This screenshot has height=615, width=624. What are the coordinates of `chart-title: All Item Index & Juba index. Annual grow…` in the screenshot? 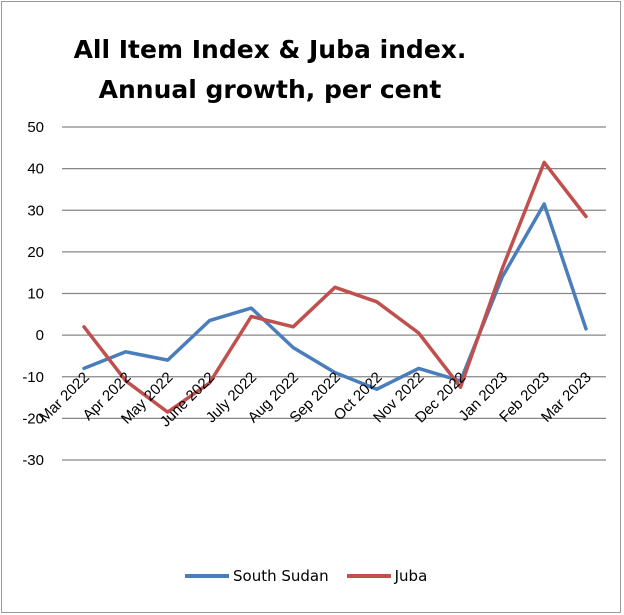 It's located at (270, 70).